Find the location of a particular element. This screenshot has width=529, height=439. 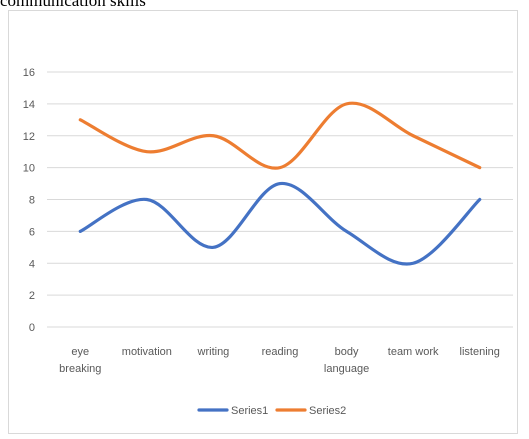

legend: Series1 Series2 is located at coordinates (271, 411).